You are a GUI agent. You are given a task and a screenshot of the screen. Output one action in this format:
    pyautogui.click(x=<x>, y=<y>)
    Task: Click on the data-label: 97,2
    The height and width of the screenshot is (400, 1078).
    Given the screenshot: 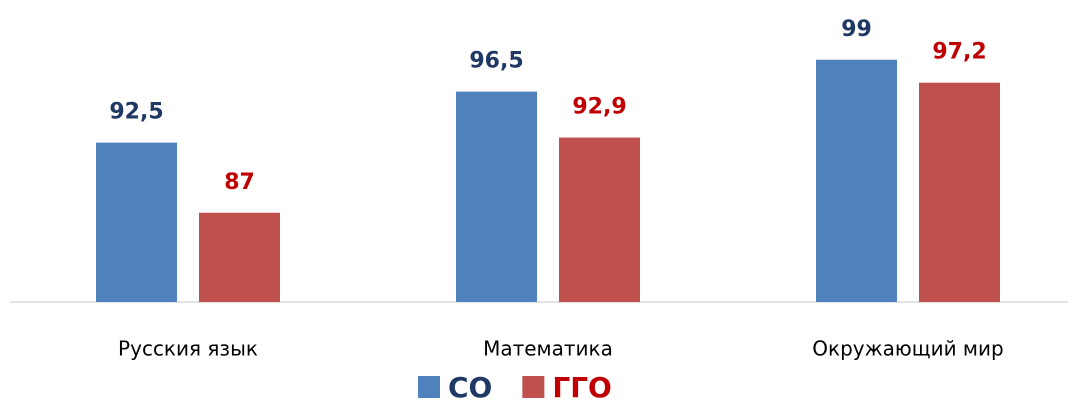 What is the action you would take?
    pyautogui.click(x=959, y=52)
    